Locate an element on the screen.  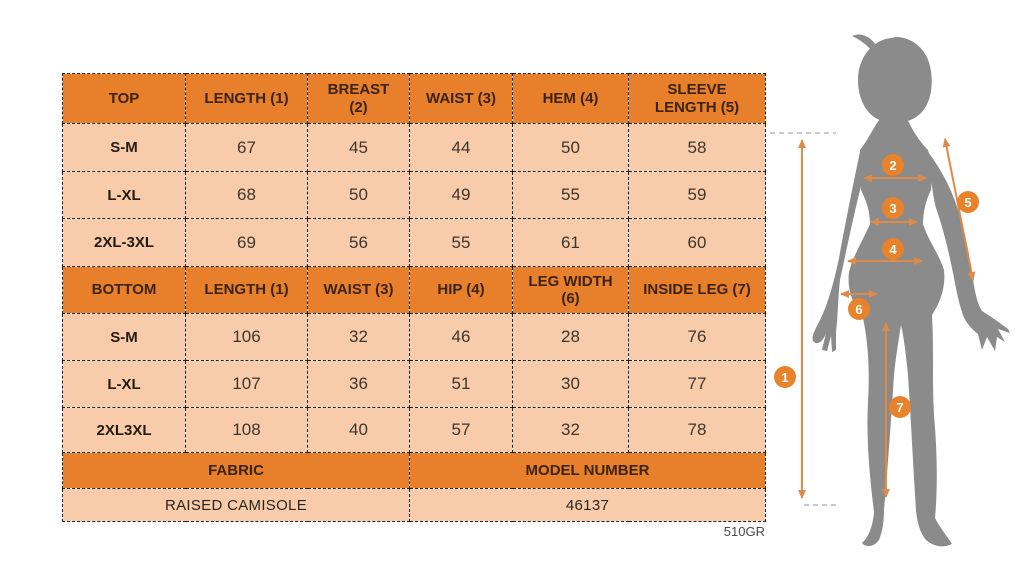
measurement-value: 46 is located at coordinates (461, 337).